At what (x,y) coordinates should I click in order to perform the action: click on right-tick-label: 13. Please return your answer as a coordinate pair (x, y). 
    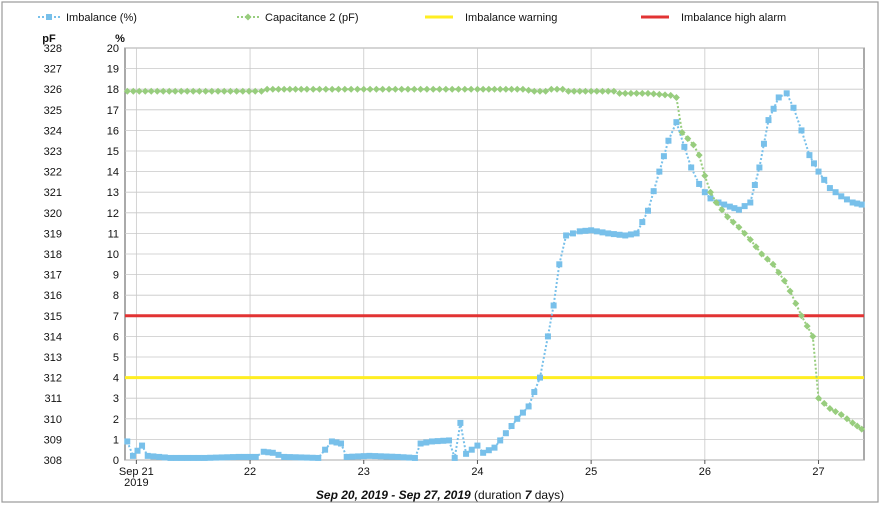
    Looking at the image, I should click on (113, 193).